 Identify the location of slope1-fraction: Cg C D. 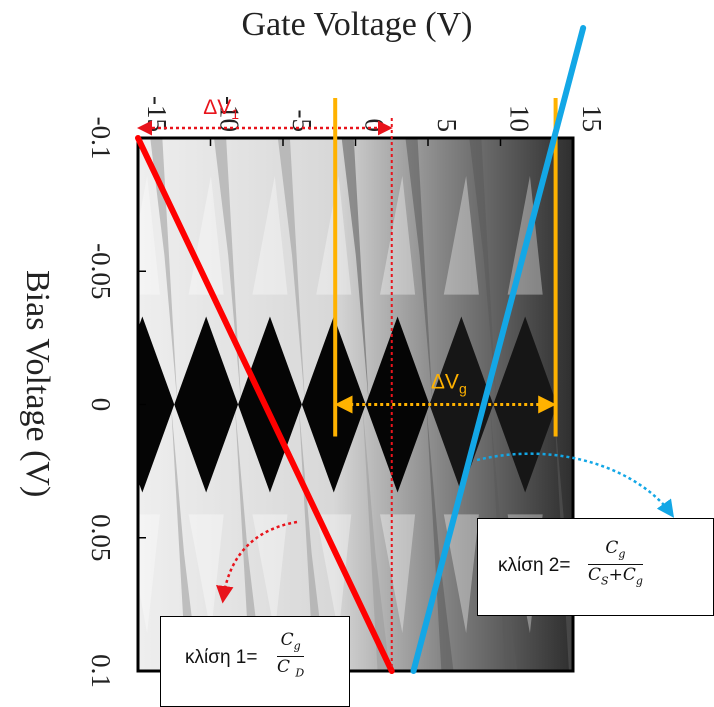
(291, 656).